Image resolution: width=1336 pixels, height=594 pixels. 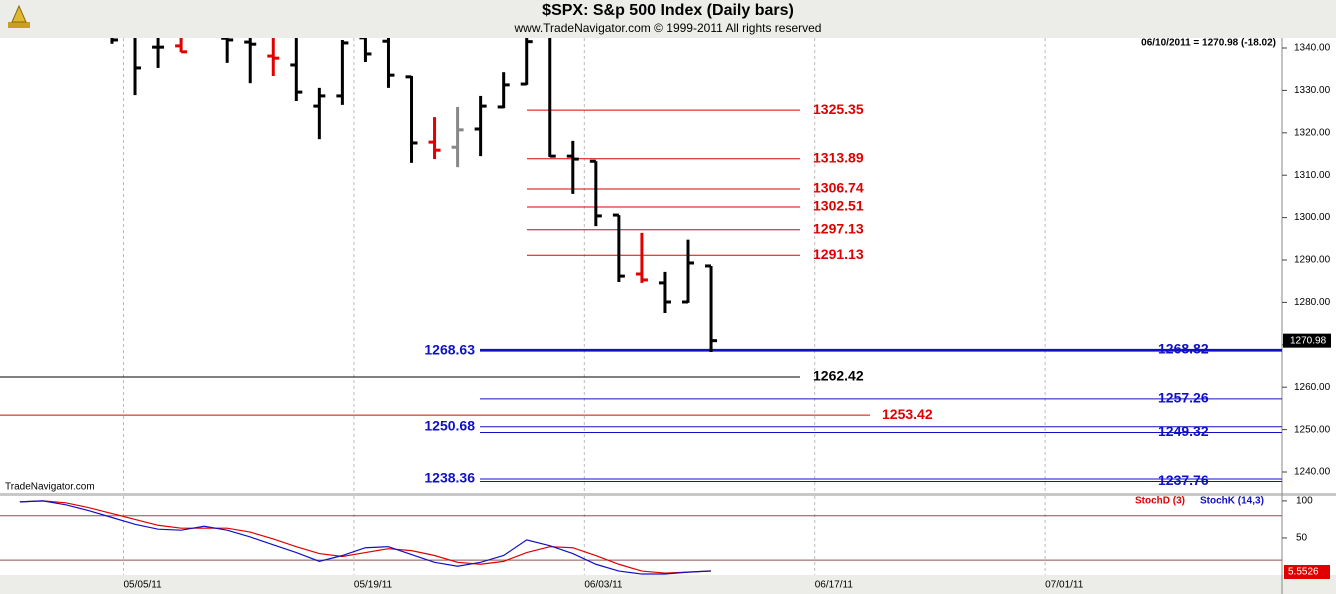 I want to click on level-label: 1238.36, so click(x=449, y=478).